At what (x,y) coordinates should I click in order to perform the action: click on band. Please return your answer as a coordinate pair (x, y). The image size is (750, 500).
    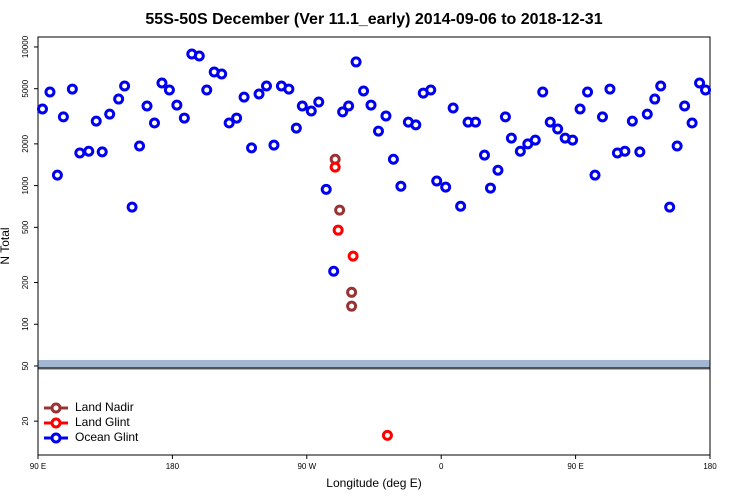
    Looking at the image, I should click on (374, 365).